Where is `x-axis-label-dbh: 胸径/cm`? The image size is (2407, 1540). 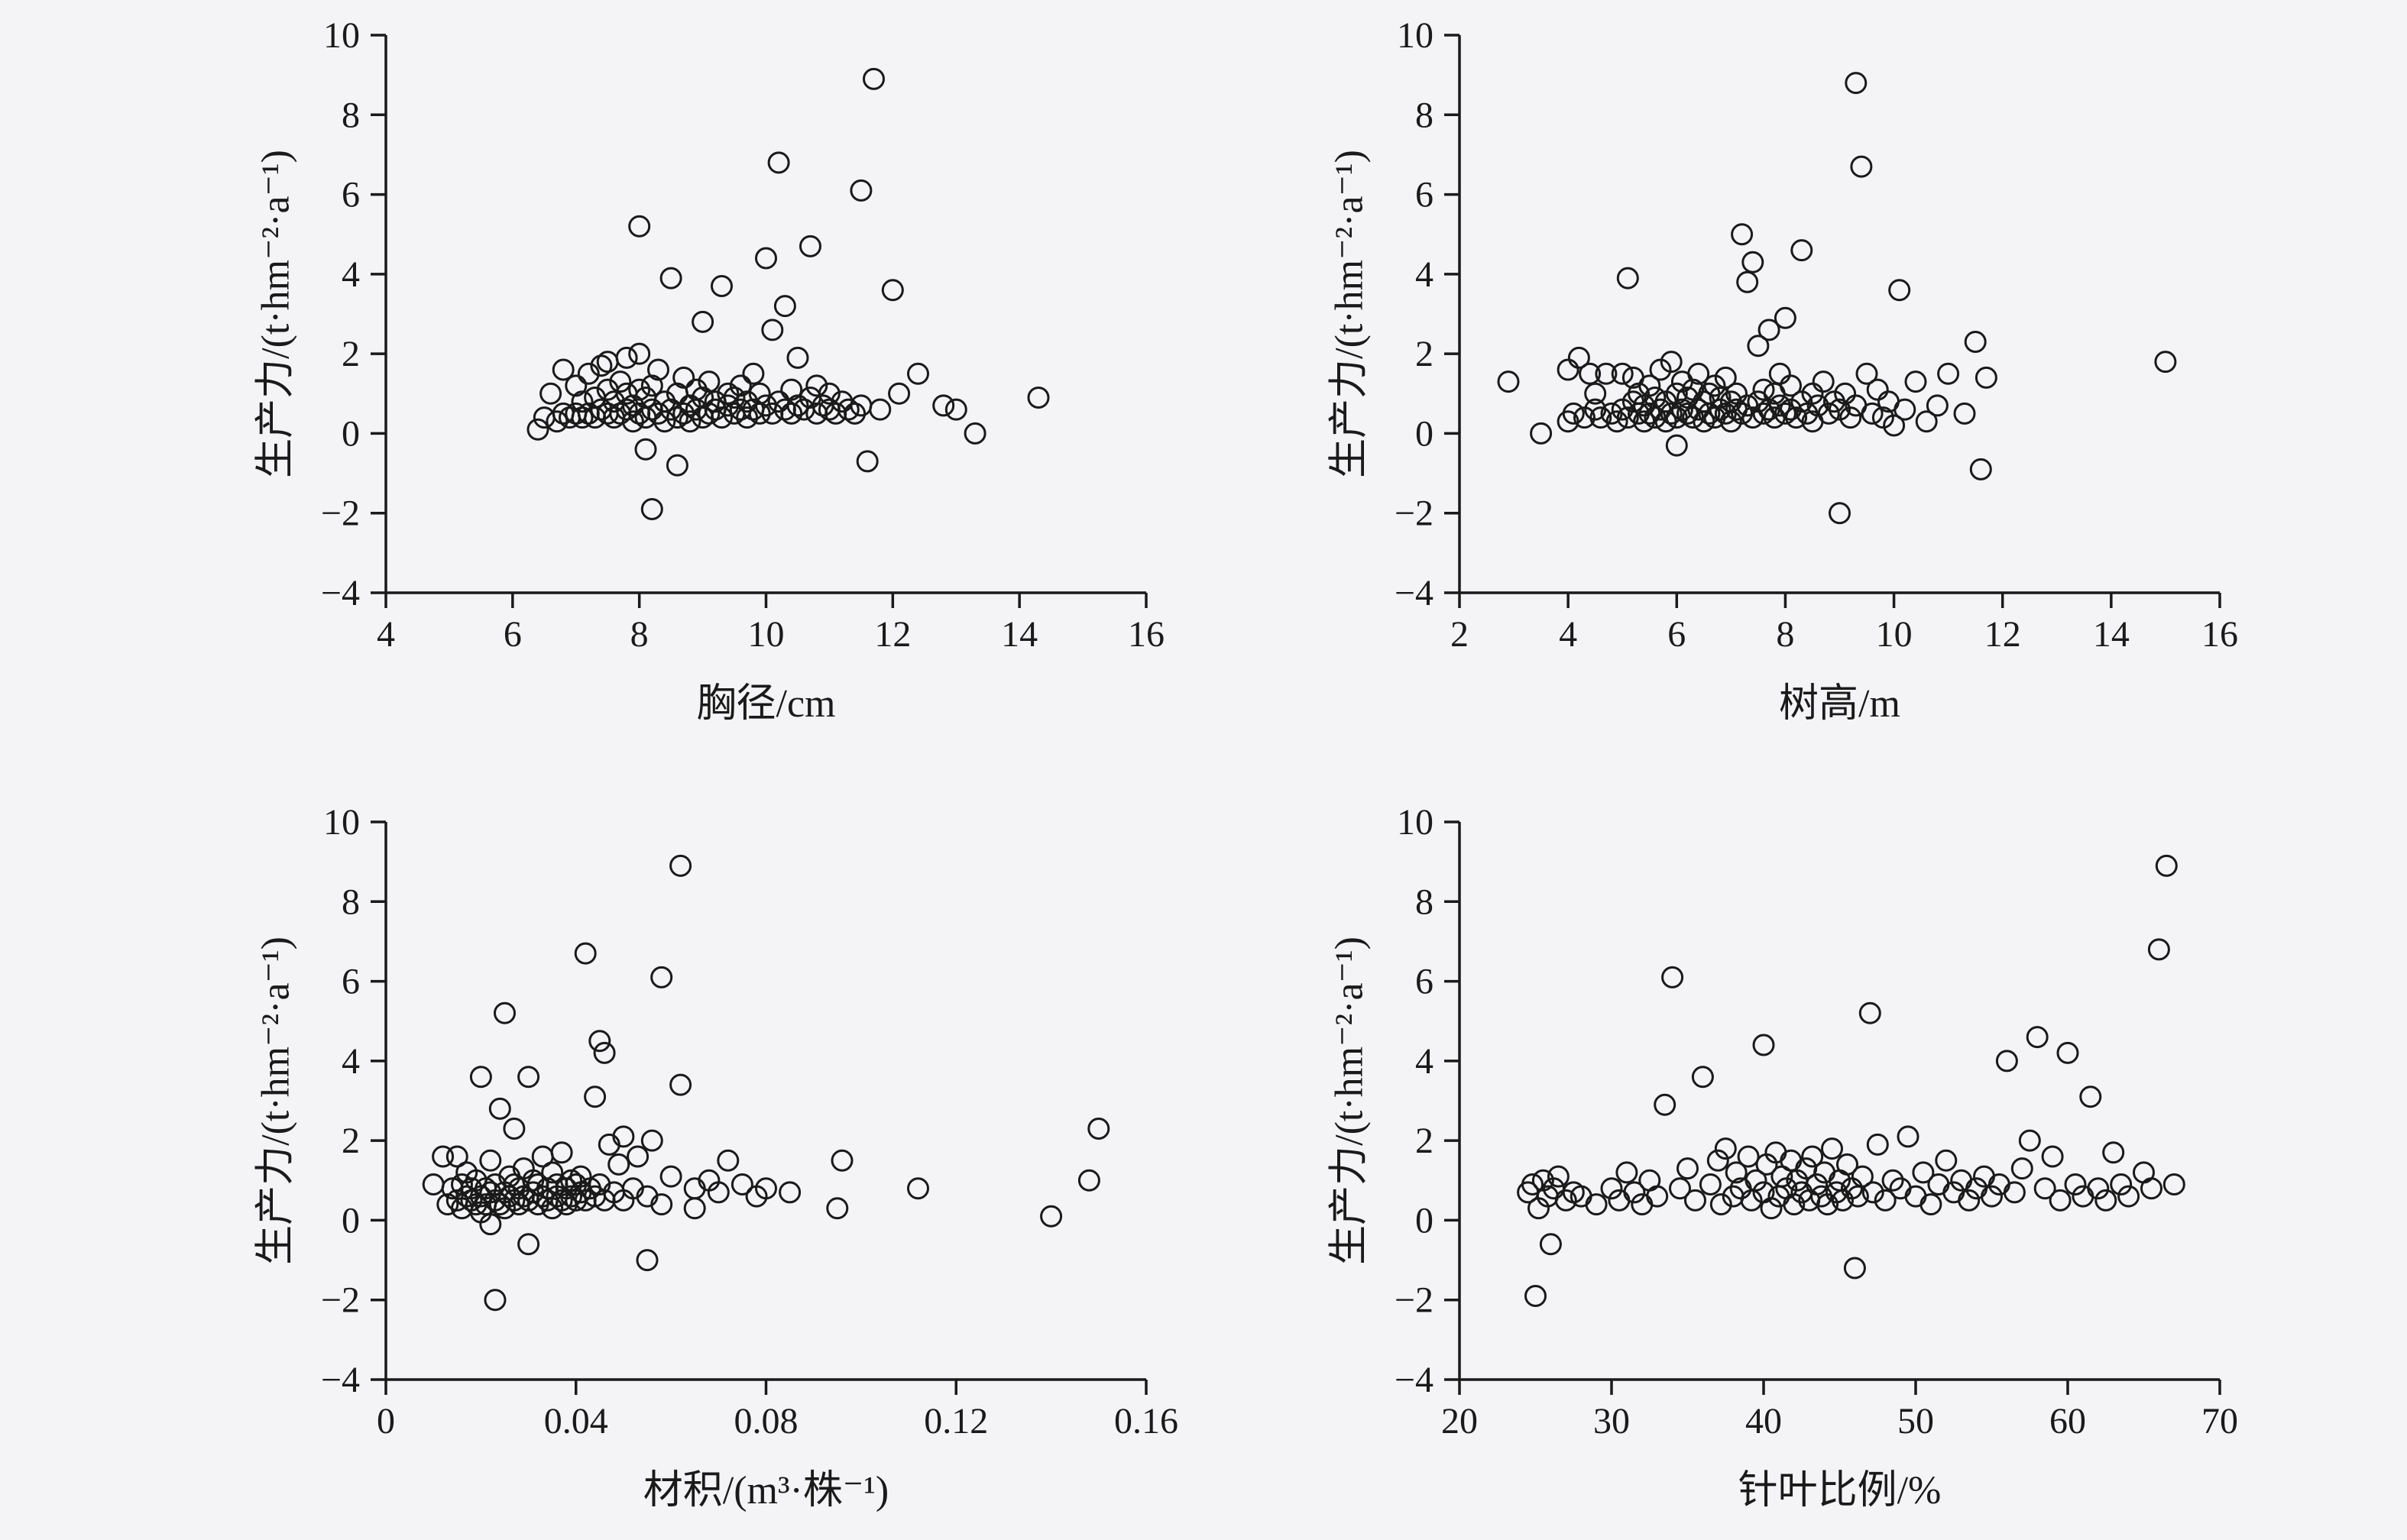
x-axis-label-dbh: 胸径/cm is located at coordinates (766, 704).